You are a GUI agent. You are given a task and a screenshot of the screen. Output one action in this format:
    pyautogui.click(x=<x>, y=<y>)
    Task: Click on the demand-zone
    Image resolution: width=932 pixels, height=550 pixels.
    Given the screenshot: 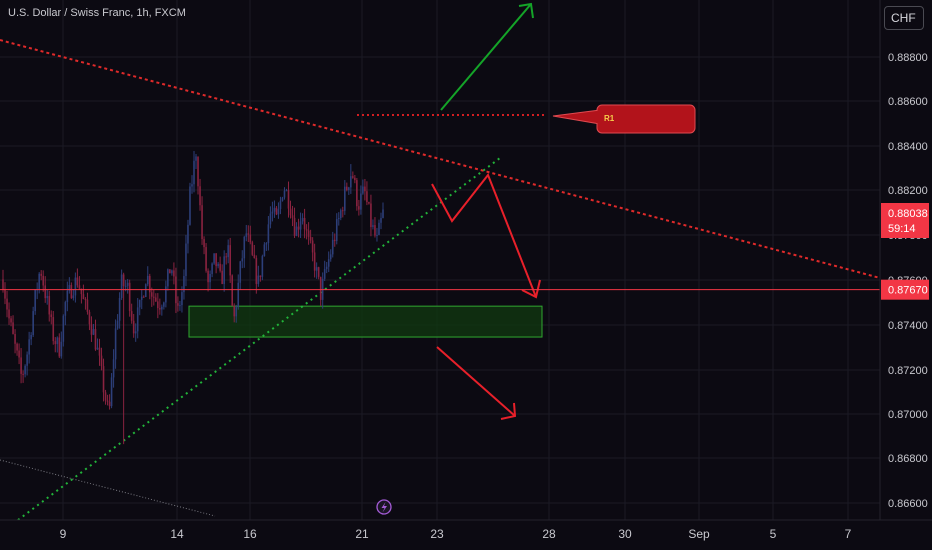 What is the action you would take?
    pyautogui.click(x=365, y=321)
    